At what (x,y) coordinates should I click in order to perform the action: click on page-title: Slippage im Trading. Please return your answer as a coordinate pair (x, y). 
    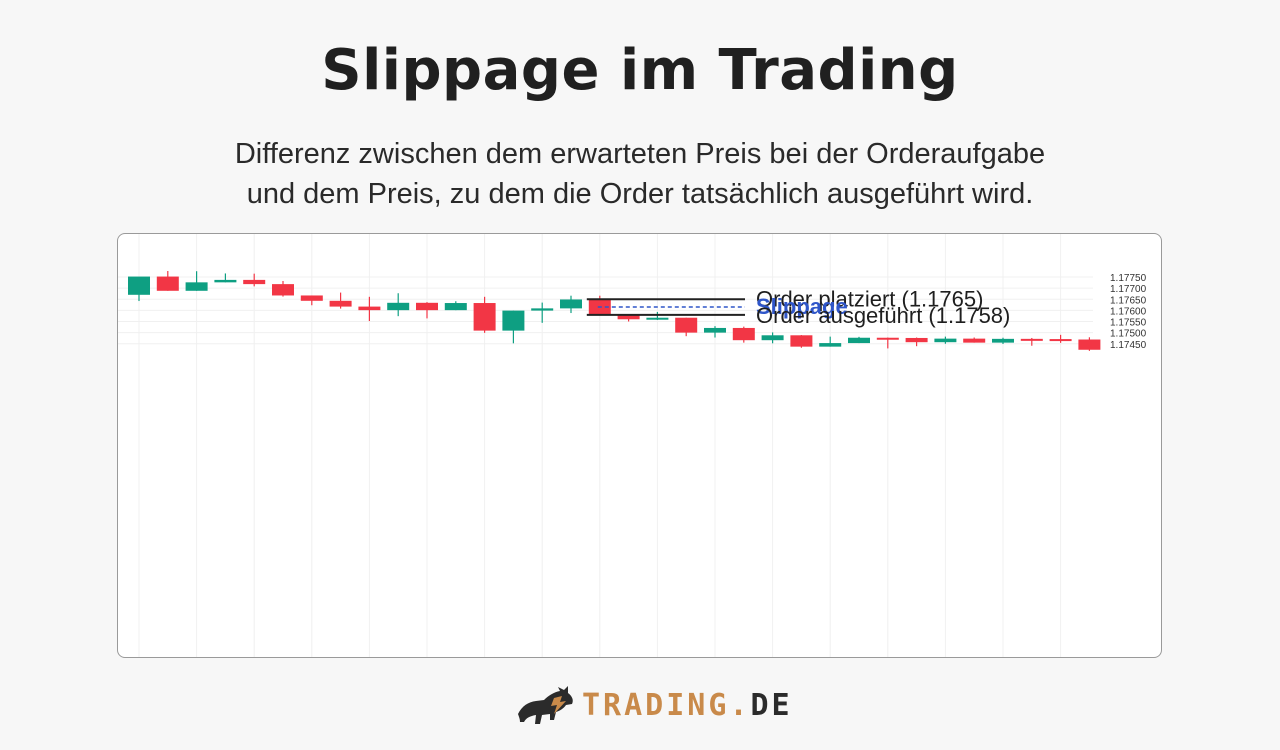
    Looking at the image, I should click on (640, 70).